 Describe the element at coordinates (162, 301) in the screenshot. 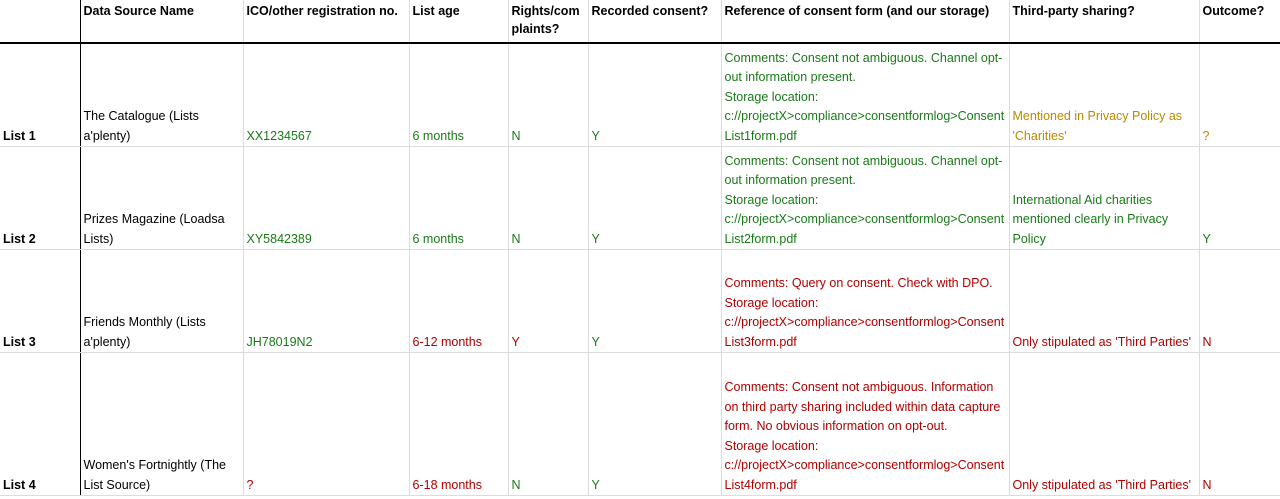

I see `source-cell: Friends Monthly (Lists a'plenty)` at that location.